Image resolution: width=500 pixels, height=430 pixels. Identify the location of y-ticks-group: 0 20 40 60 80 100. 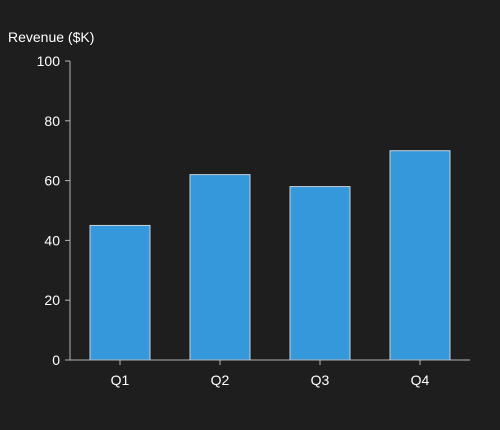
(53, 210).